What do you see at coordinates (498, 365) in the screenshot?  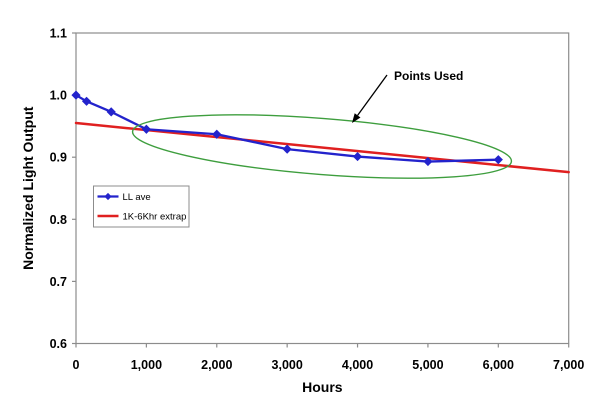 I see `x-tick-label: 6,000` at bounding box center [498, 365].